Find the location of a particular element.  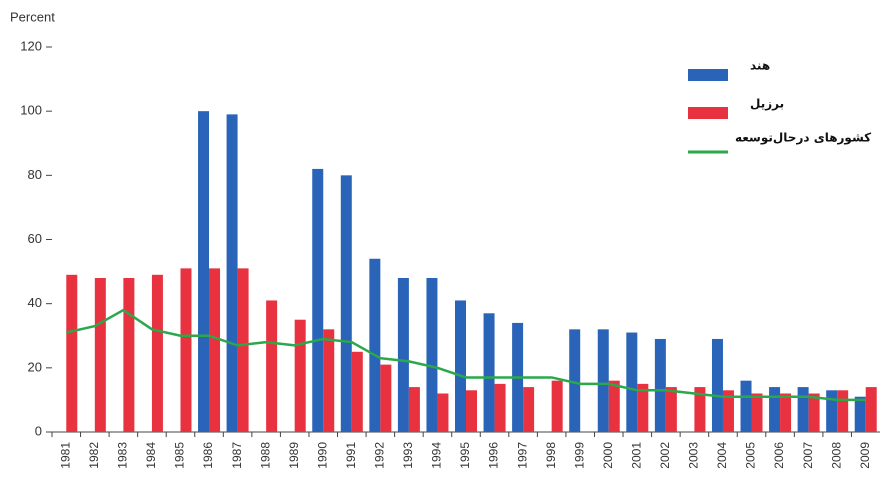

x-tick-label: 2002 is located at coordinates (665, 455).